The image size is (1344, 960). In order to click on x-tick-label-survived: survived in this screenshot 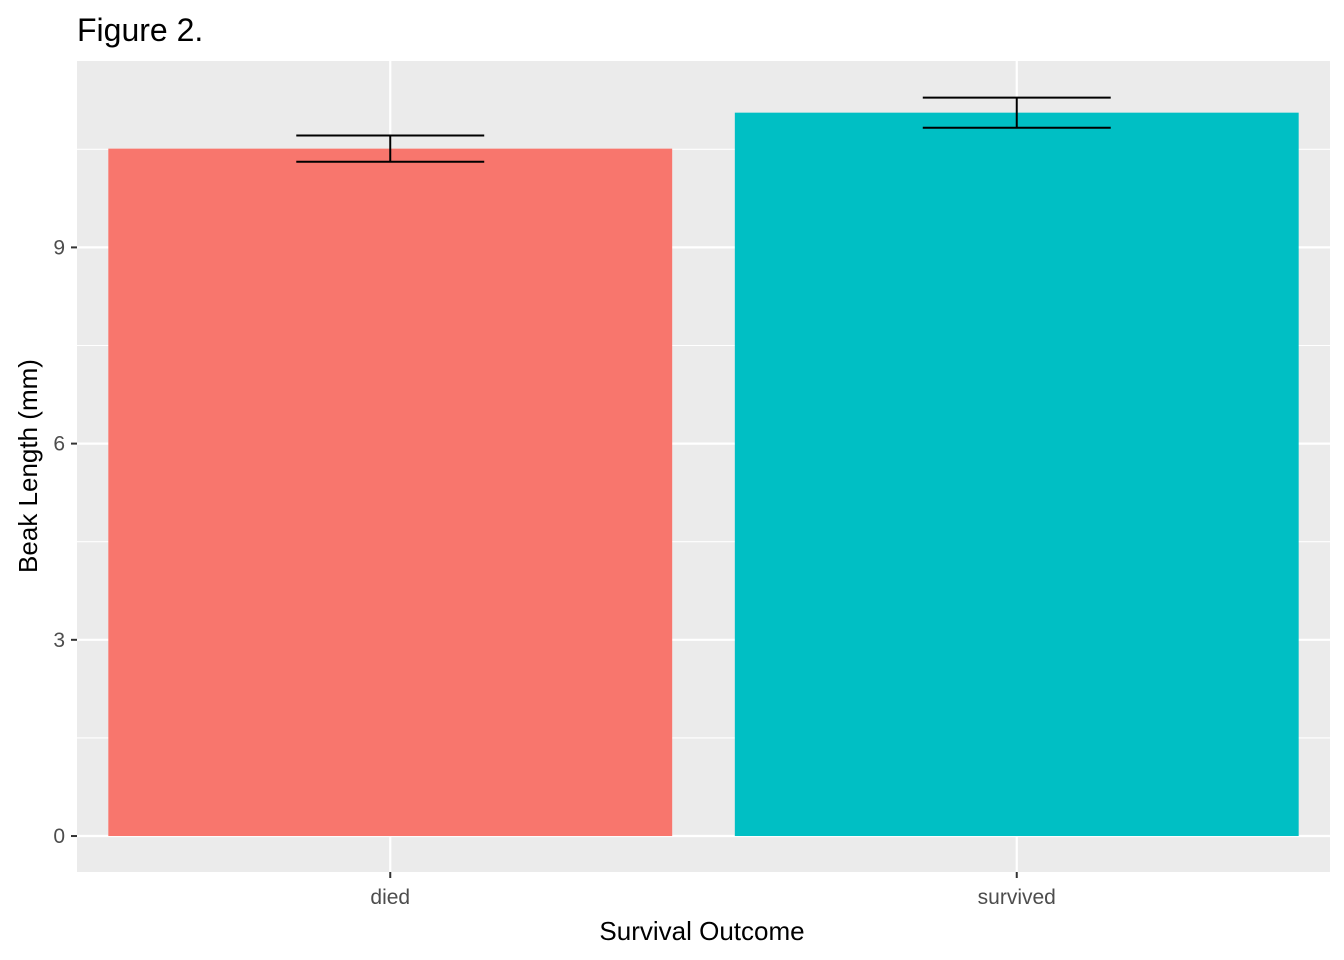, I will do `click(1017, 897)`.